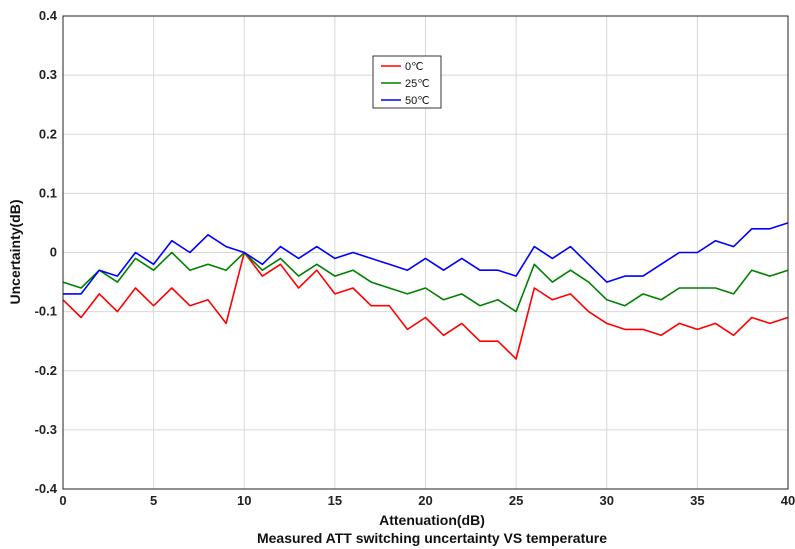 This screenshot has height=549, width=795. I want to click on y-tick-label: 0.3, so click(48, 74).